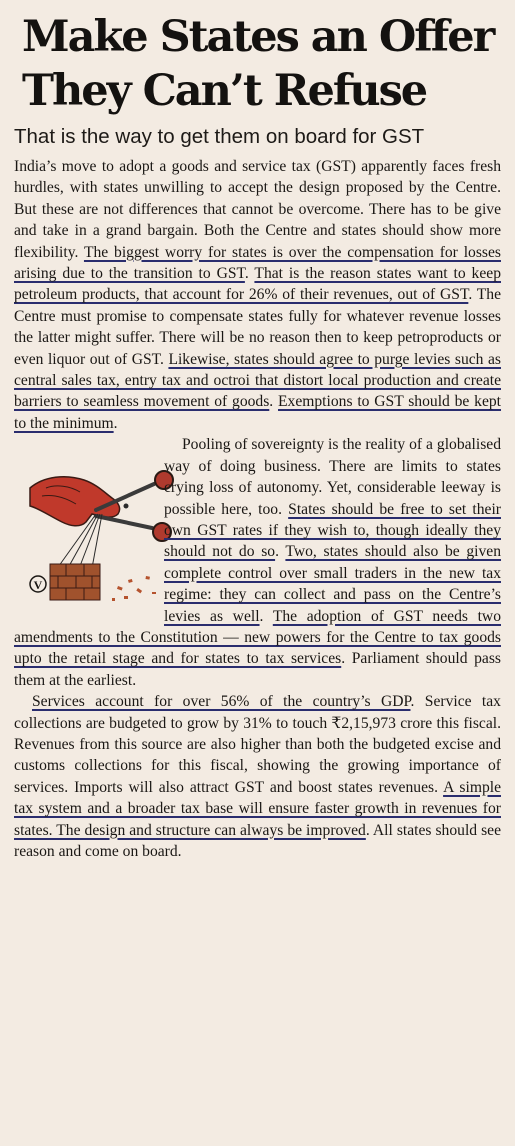 The height and width of the screenshot is (1146, 515). What do you see at coordinates (115, 423) in the screenshot?
I see `p1-text-5: .` at bounding box center [115, 423].